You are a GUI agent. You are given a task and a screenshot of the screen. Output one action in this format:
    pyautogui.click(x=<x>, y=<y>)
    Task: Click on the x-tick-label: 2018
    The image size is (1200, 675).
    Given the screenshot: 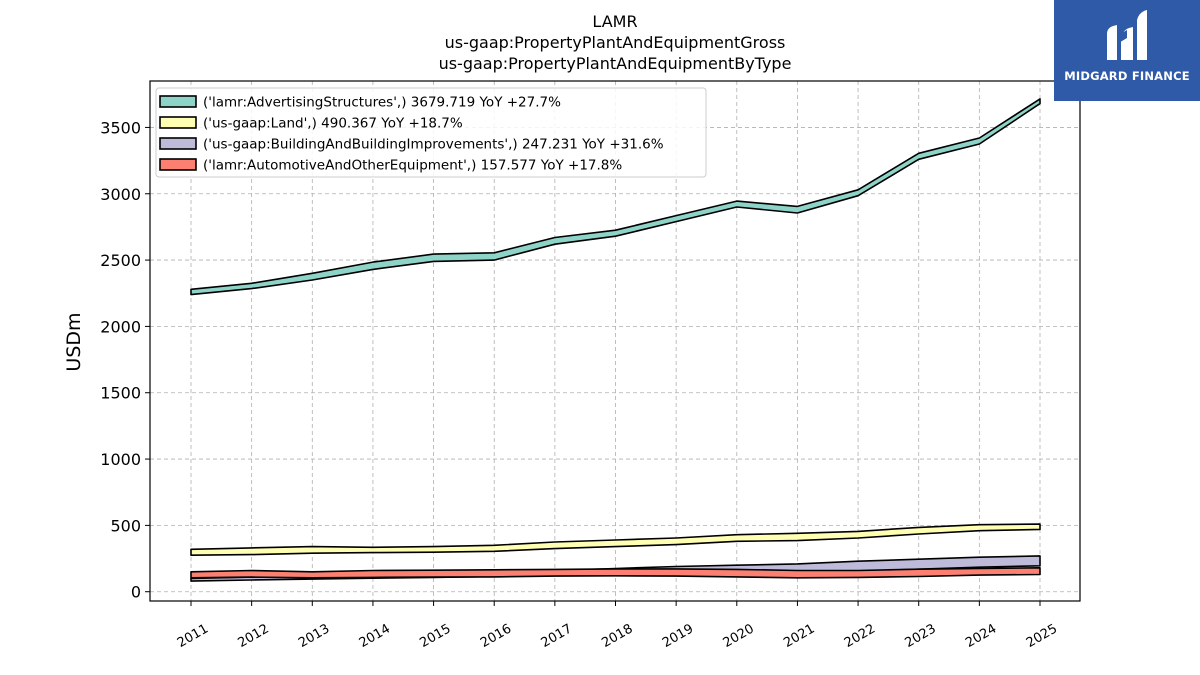 What is the action you would take?
    pyautogui.click(x=617, y=636)
    